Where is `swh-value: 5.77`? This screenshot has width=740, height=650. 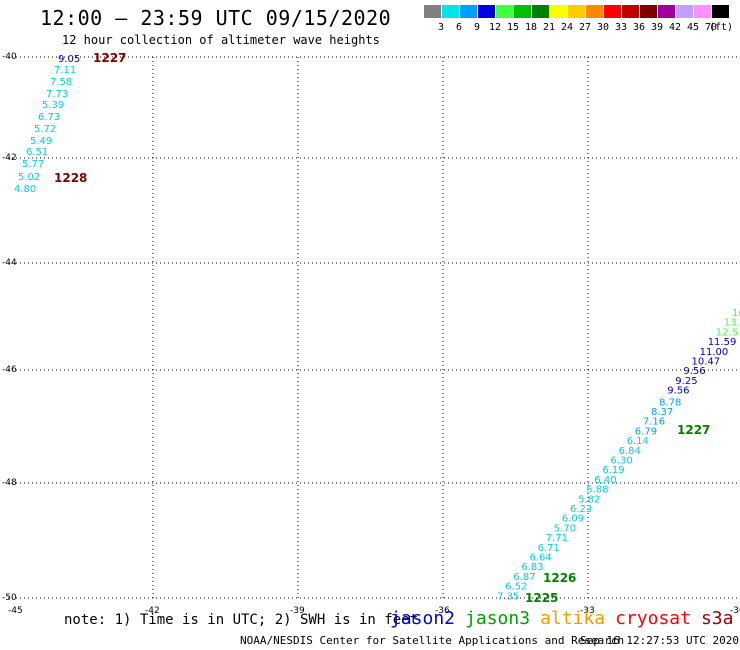
swh-value: 5.77 is located at coordinates (33, 164).